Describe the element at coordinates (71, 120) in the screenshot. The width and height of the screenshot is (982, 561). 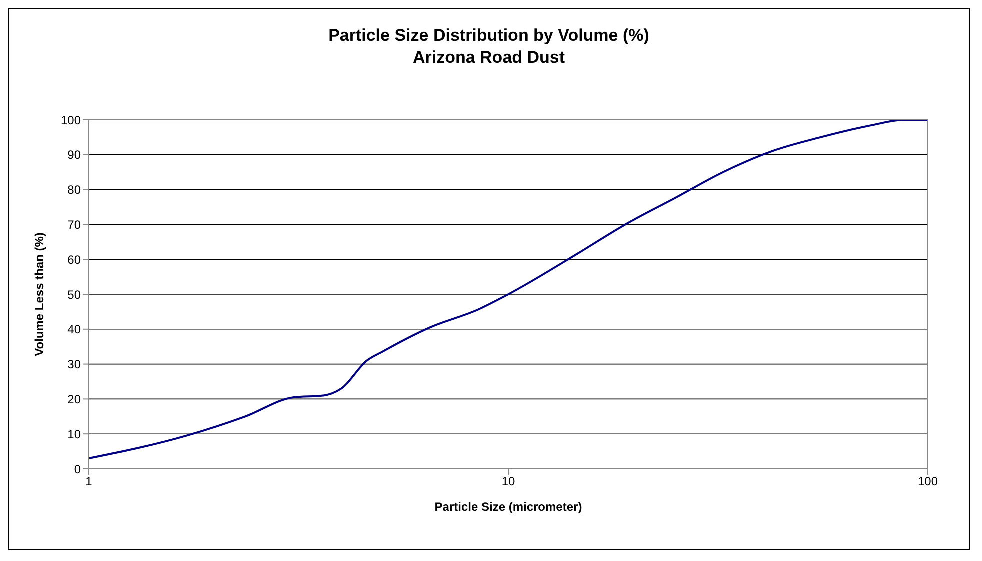
I see `y-tick-label: 100` at that location.